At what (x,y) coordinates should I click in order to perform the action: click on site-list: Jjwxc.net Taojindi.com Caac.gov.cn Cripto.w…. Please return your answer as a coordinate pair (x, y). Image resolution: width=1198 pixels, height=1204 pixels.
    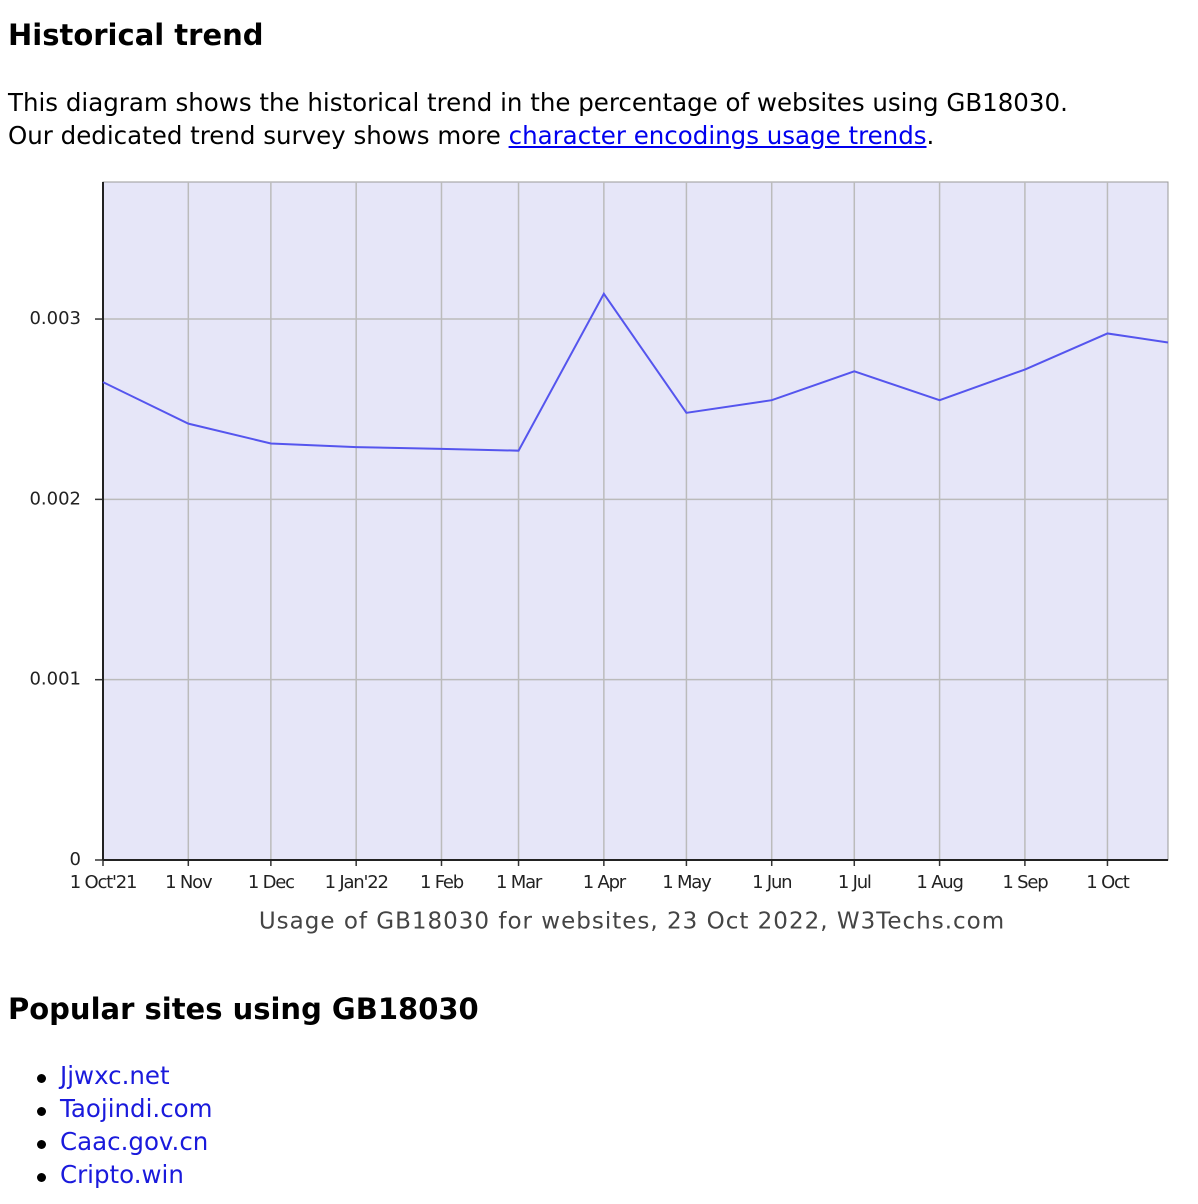
    Looking at the image, I should click on (106, 1127).